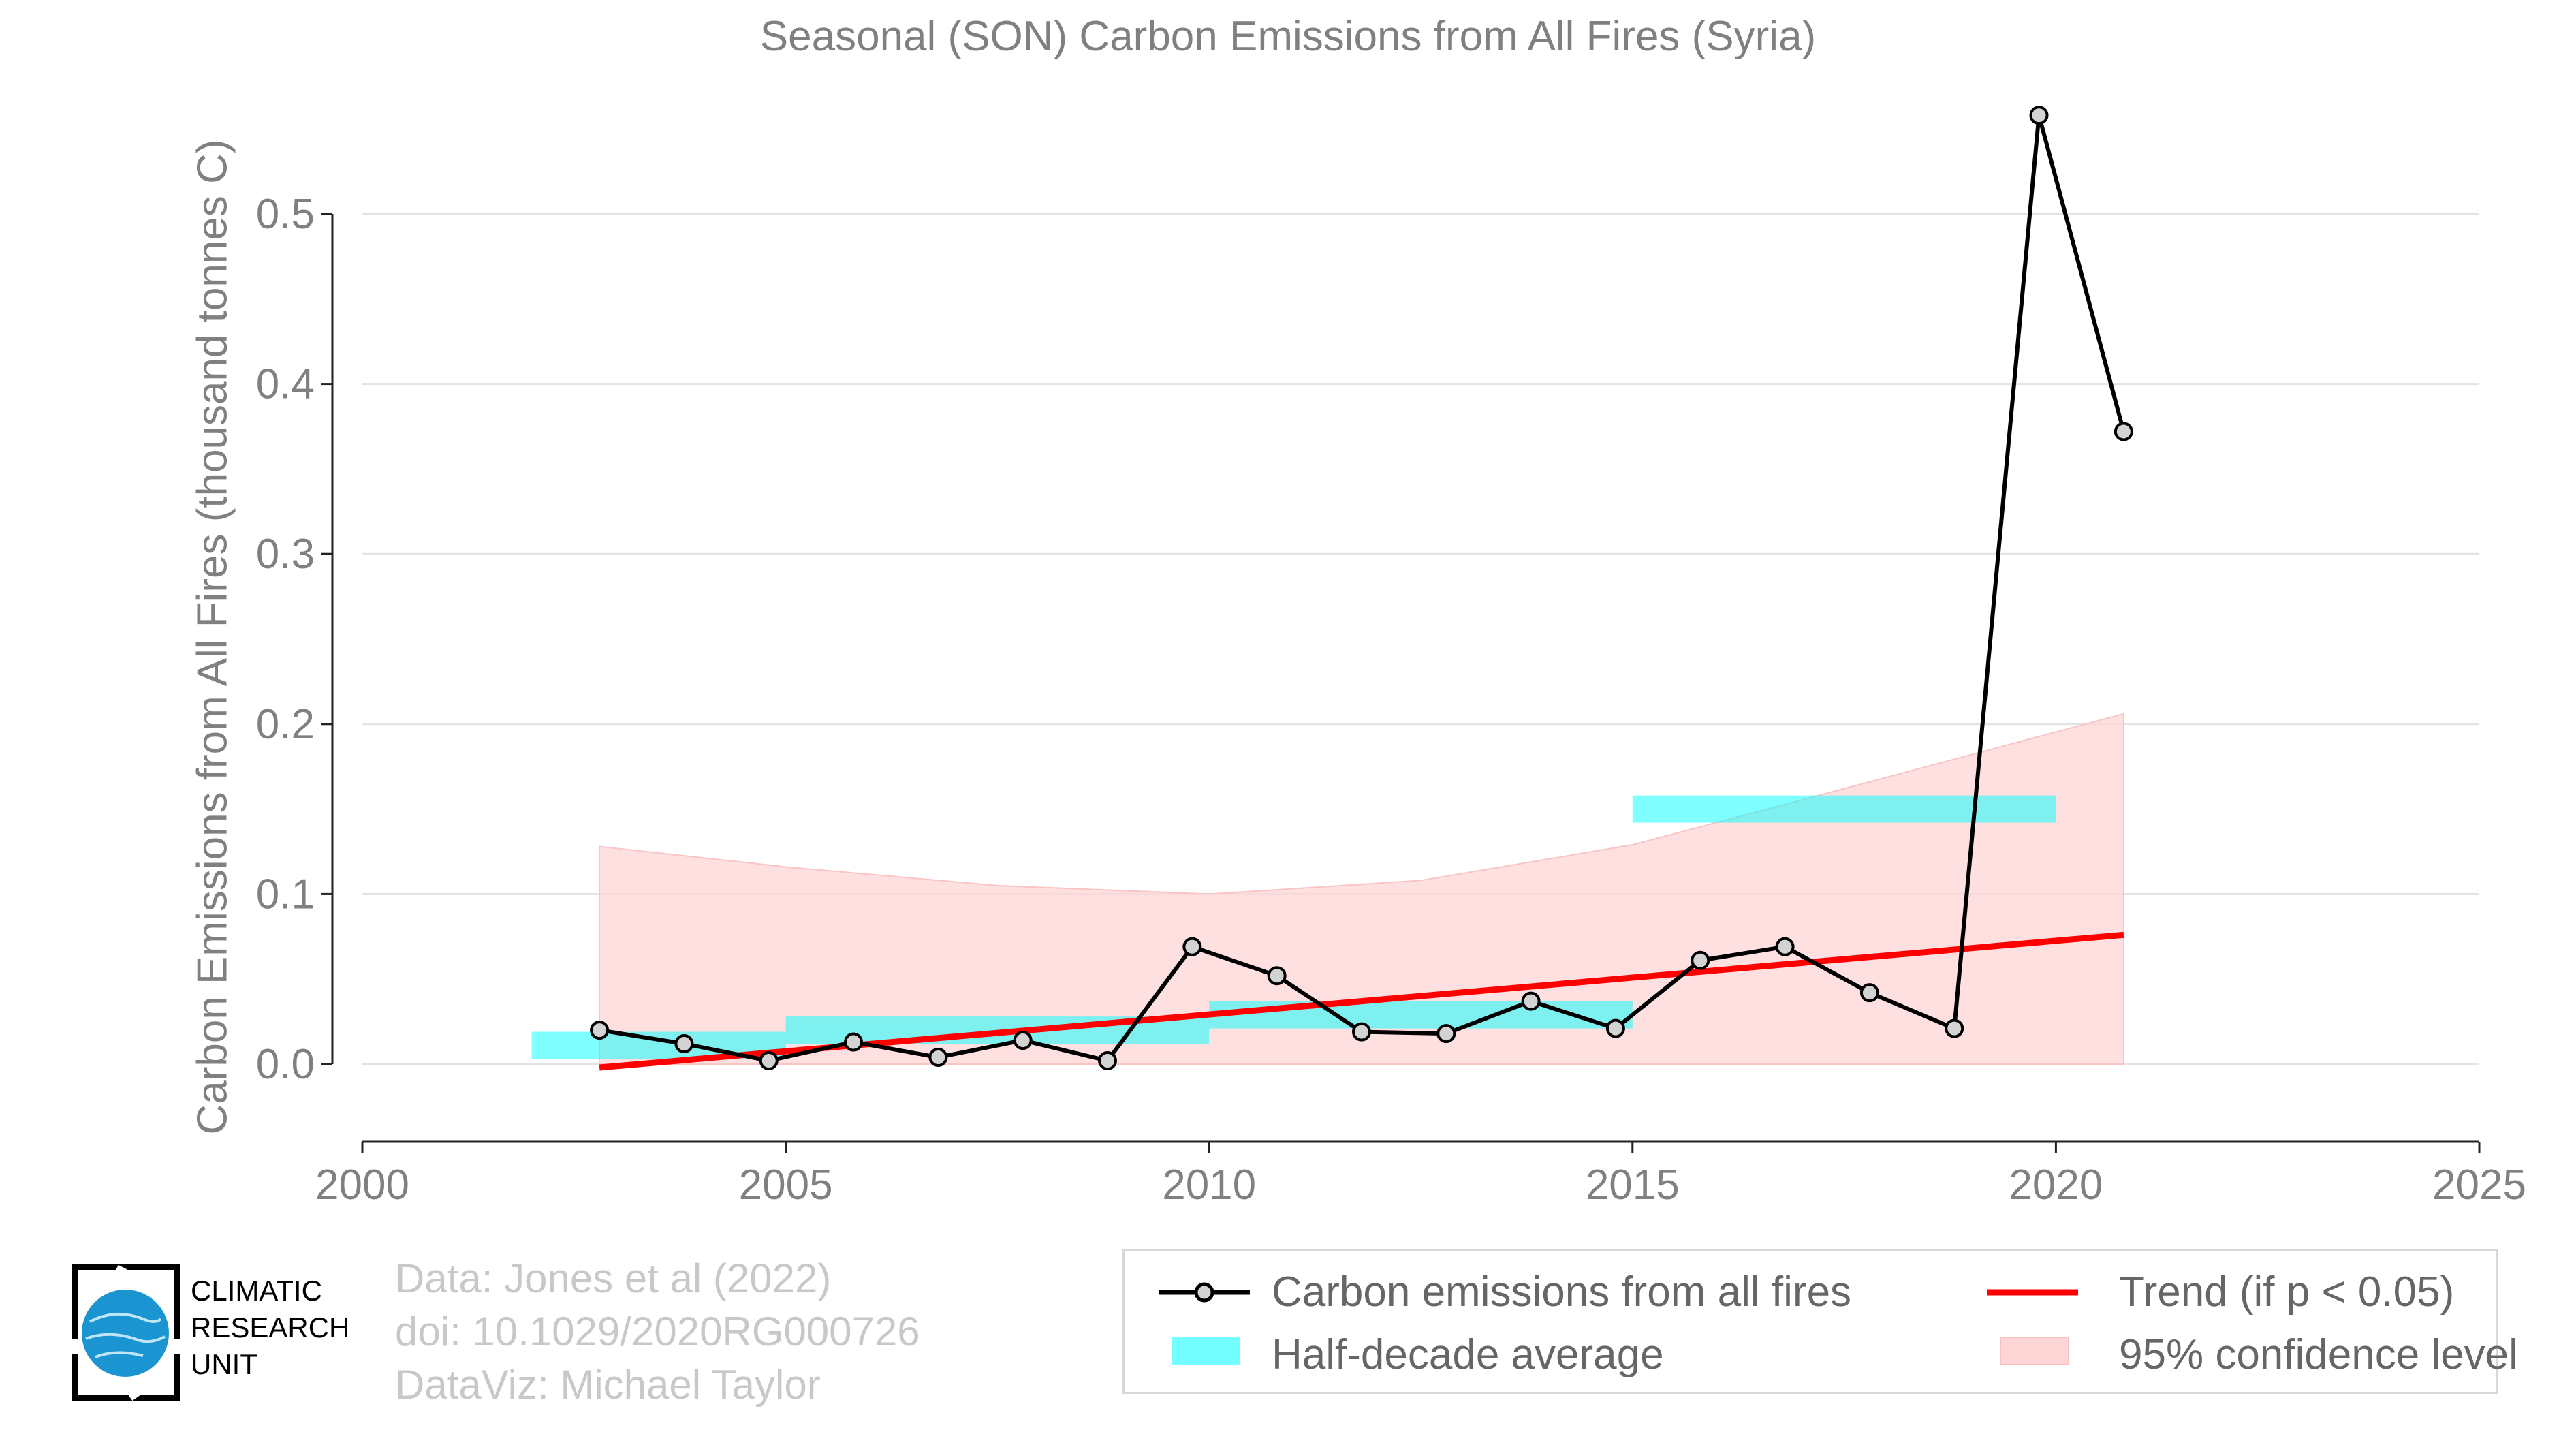 The image size is (2576, 1432). Describe the element at coordinates (285, 894) in the screenshot. I see `y-tick-label: 0.1` at that location.